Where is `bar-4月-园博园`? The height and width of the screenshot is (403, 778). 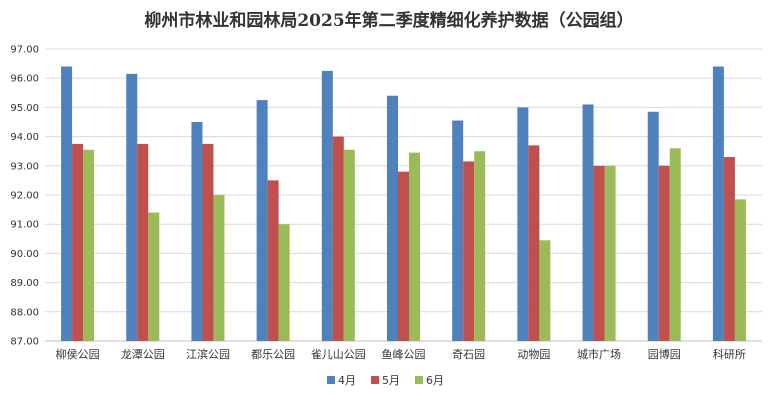 bar-4月-园博园 is located at coordinates (653, 226).